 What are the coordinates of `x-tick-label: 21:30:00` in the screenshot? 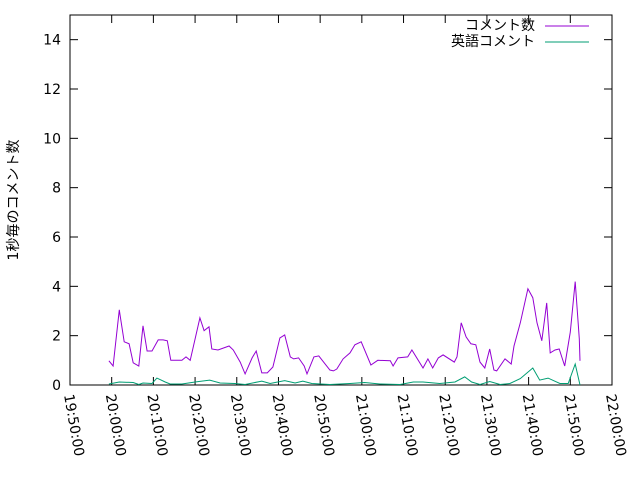 It's located at (490, 425).